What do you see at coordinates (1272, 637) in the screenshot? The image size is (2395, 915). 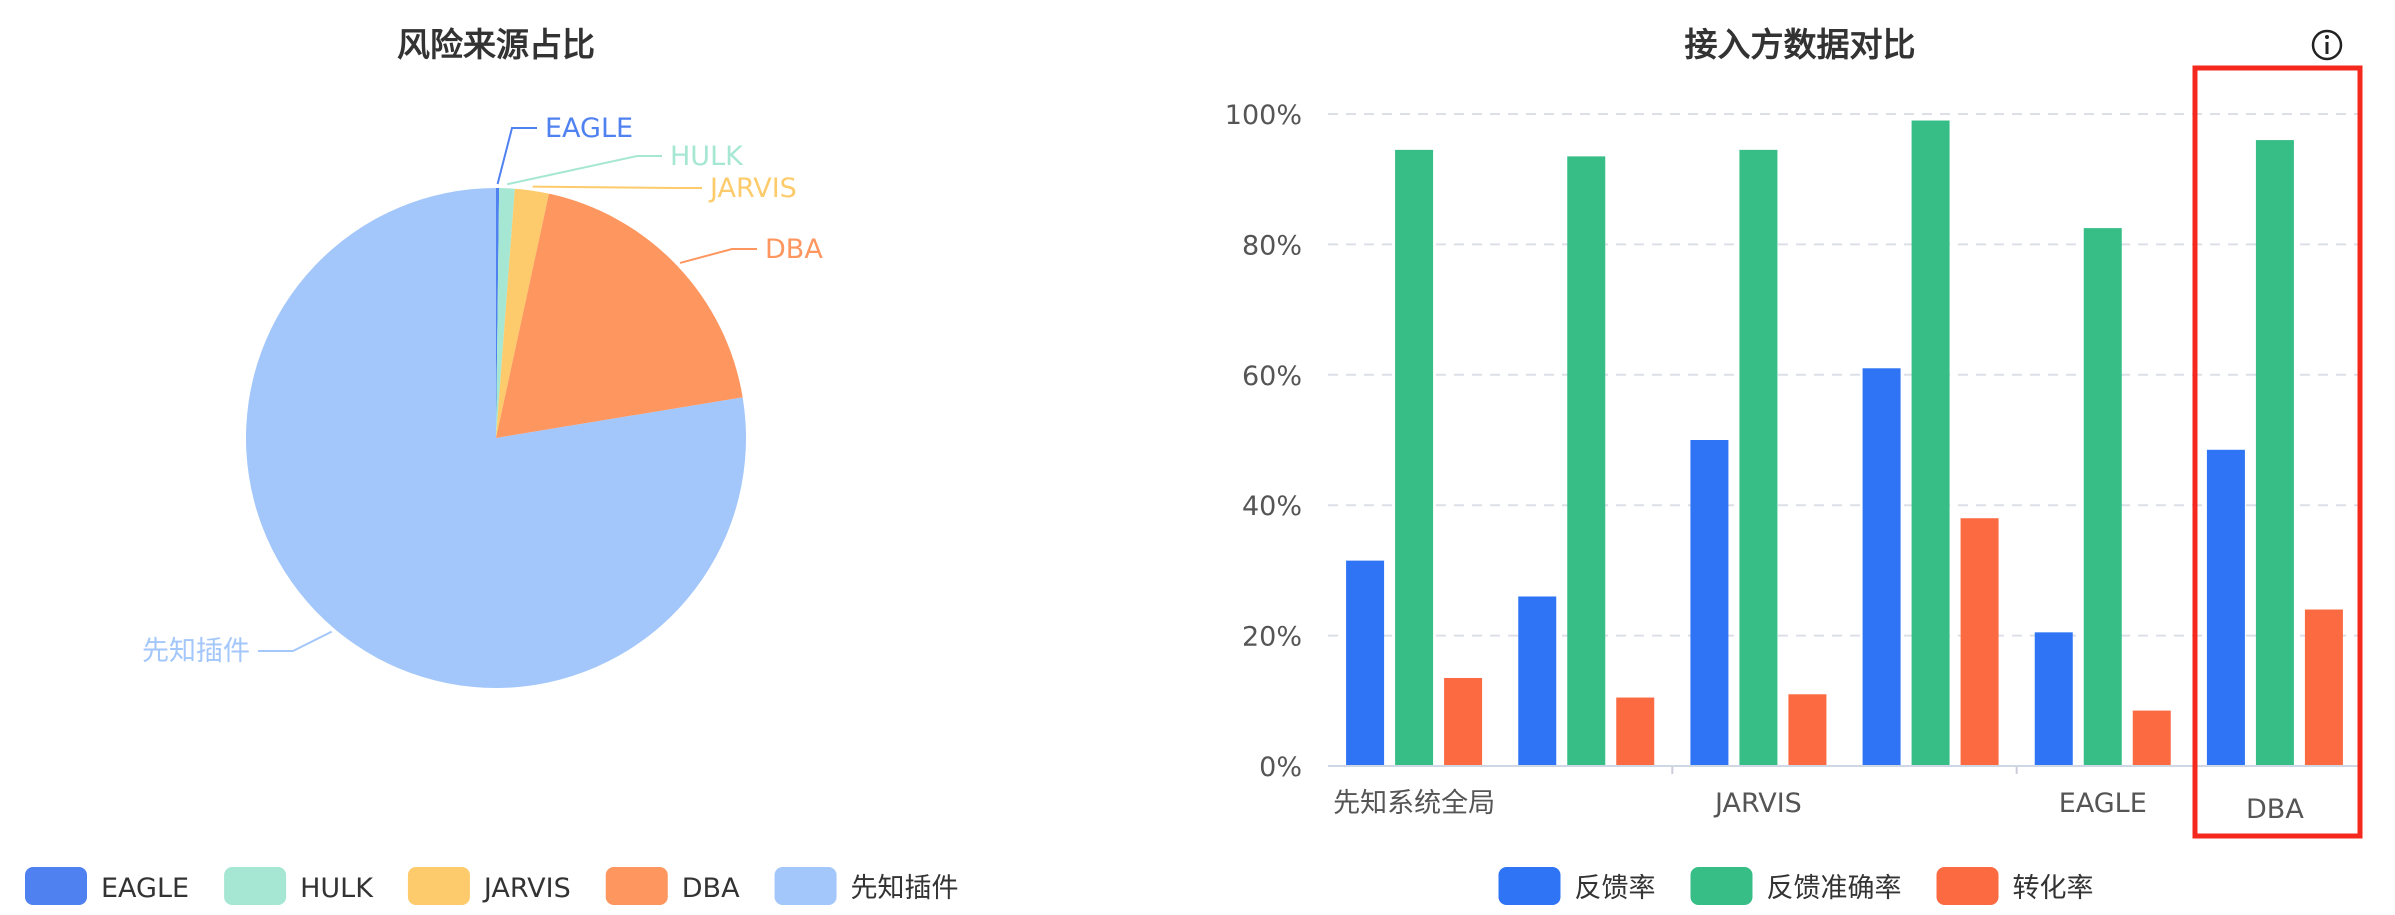 I see `y-tick-label: 20%` at bounding box center [1272, 637].